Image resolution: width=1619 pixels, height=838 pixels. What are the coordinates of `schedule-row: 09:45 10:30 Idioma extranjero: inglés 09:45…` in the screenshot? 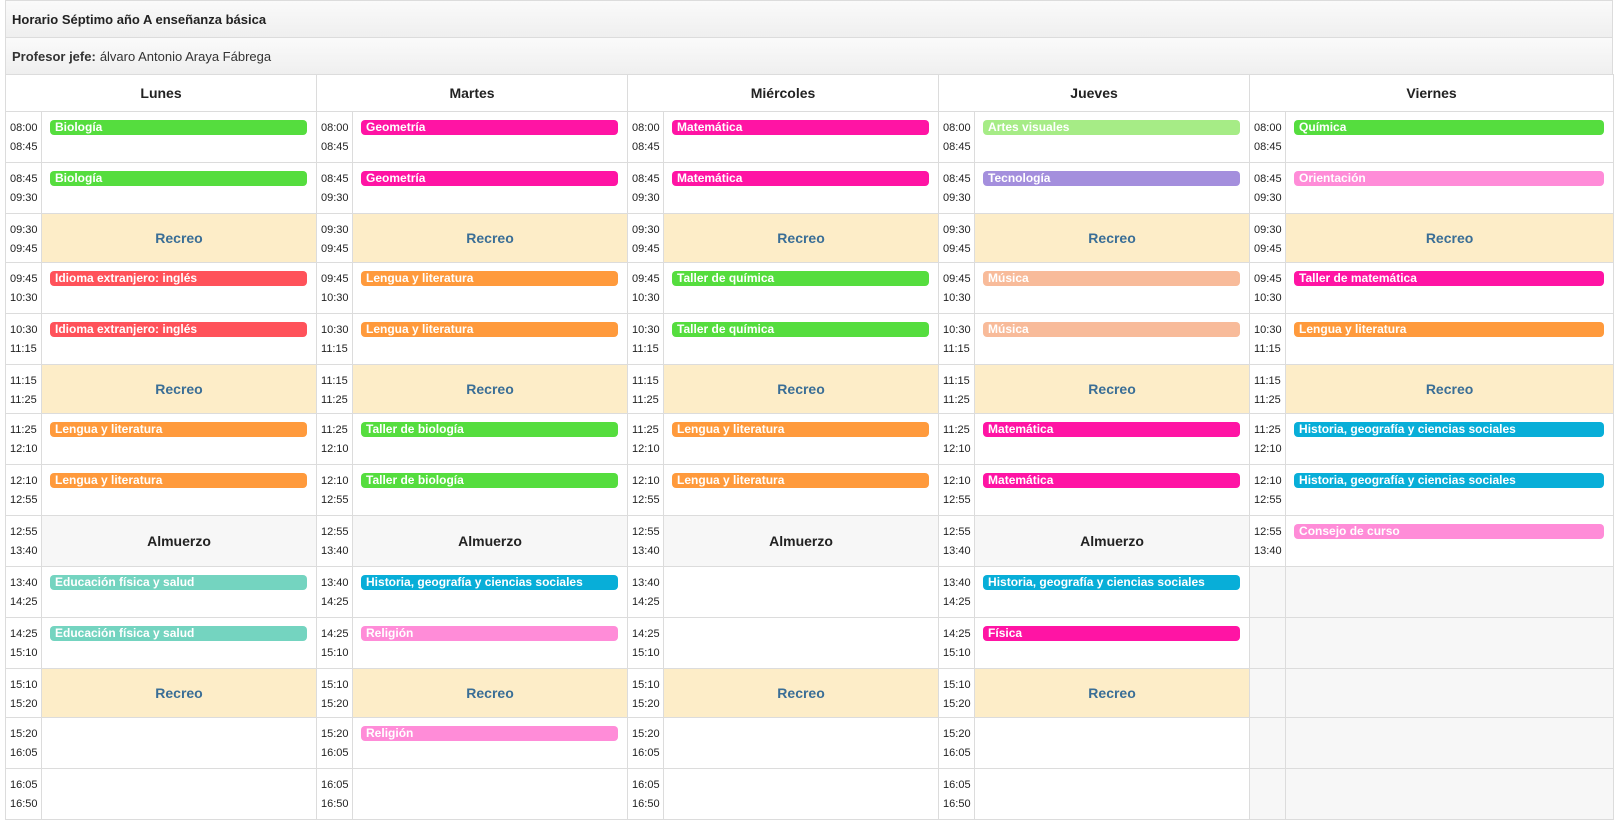 It's located at (810, 288).